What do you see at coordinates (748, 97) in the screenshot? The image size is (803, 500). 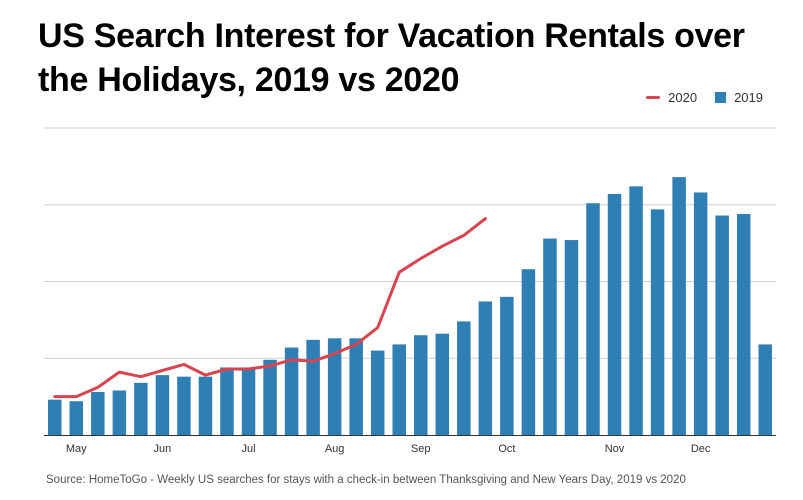 I see `legend-label-2019: 2019` at bounding box center [748, 97].